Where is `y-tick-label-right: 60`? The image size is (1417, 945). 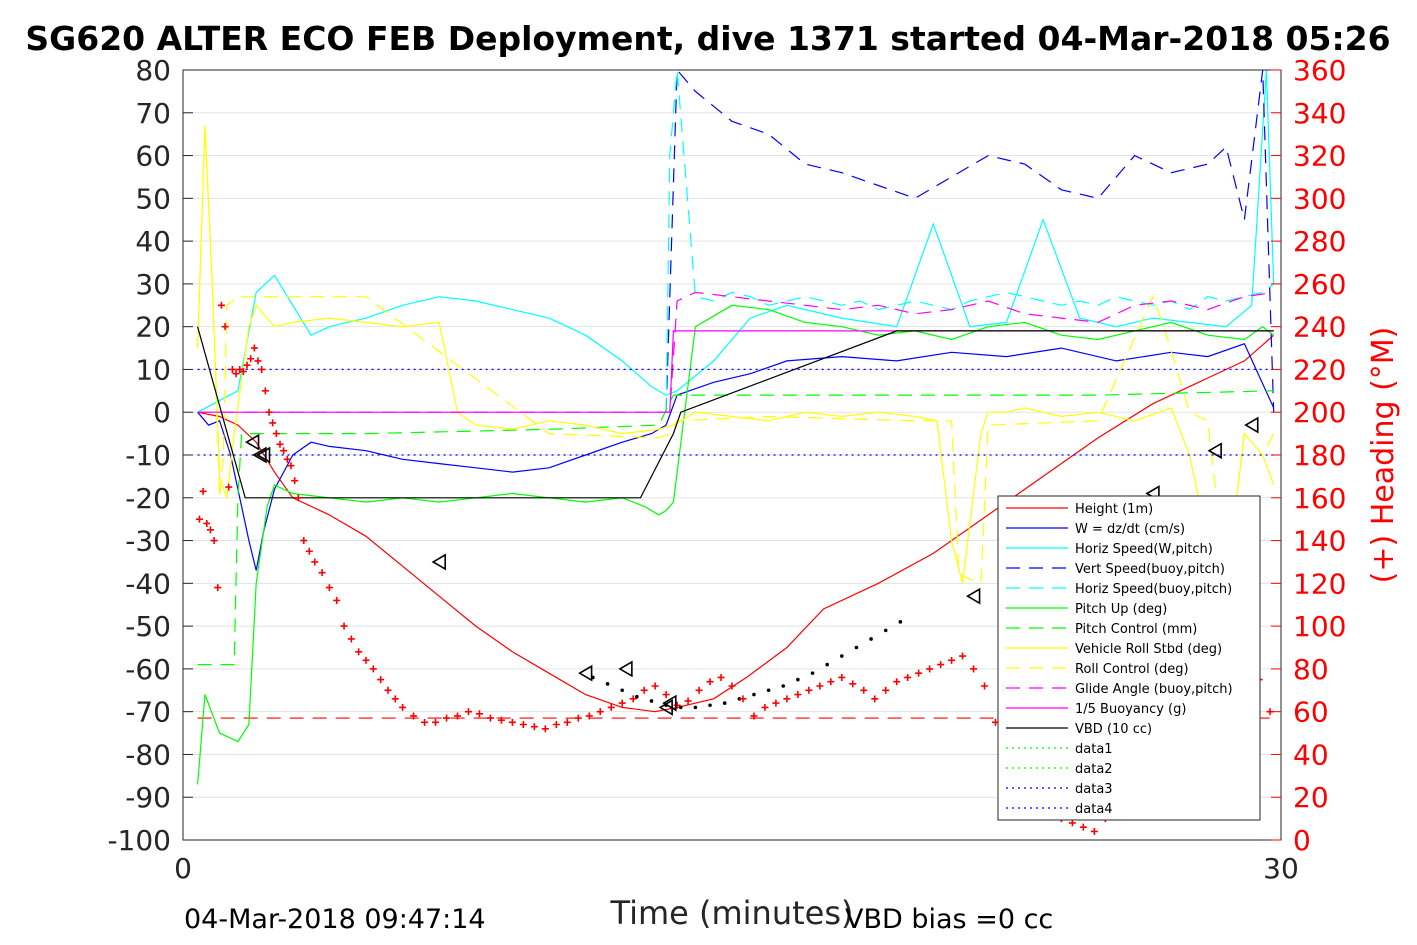
y-tick-label-right: 60 is located at coordinates (1311, 712).